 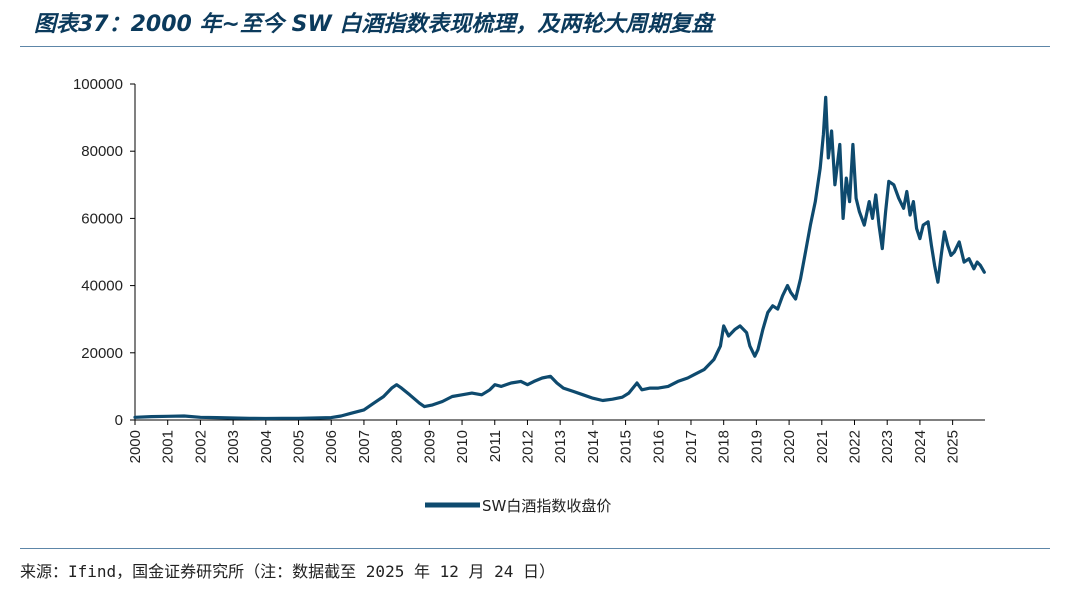 I want to click on x-tick-label: 2010, so click(x=462, y=446).